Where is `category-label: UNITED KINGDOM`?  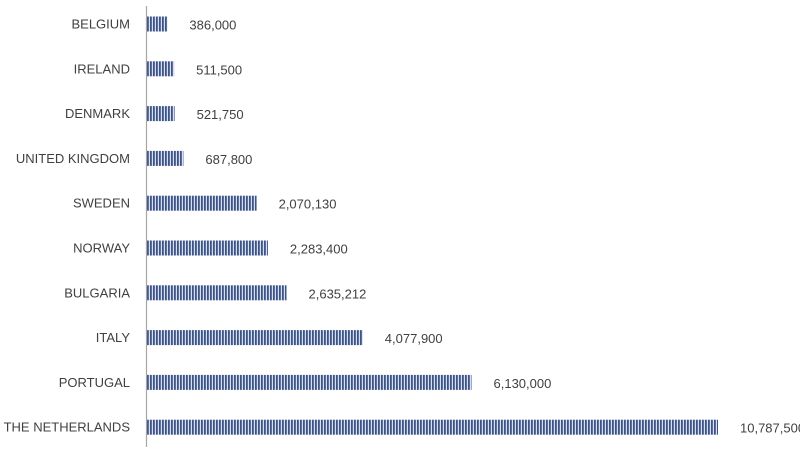
category-label: UNITED KINGDOM is located at coordinates (73, 158).